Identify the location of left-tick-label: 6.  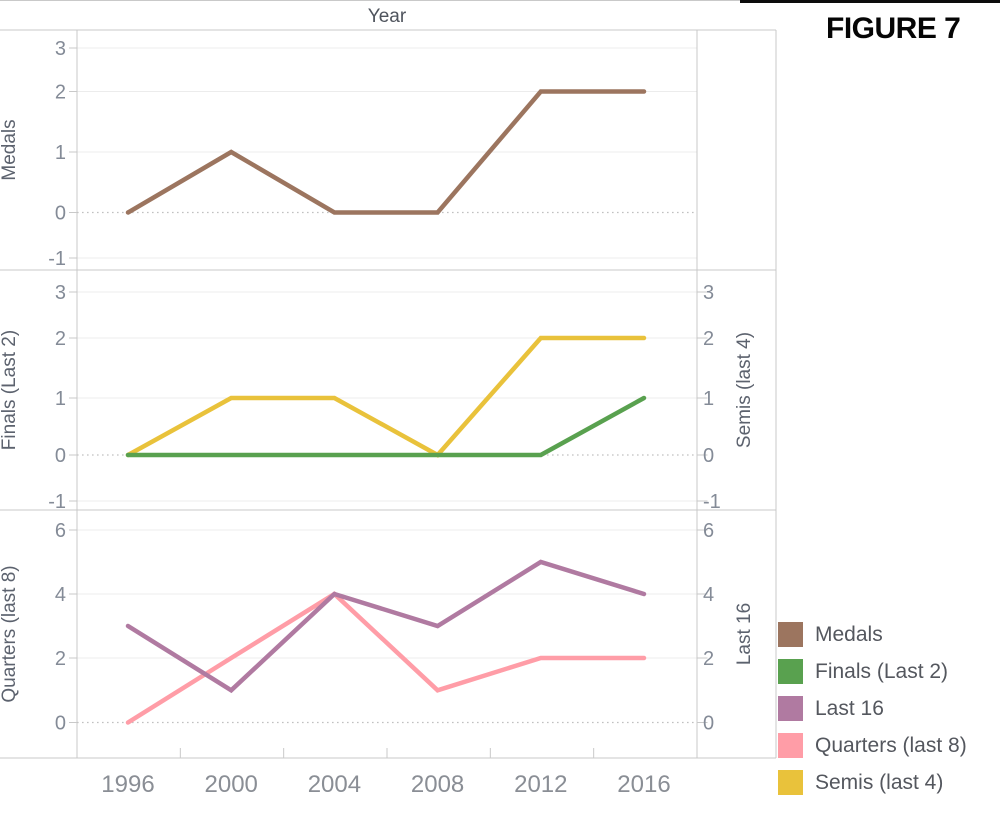
(60, 531).